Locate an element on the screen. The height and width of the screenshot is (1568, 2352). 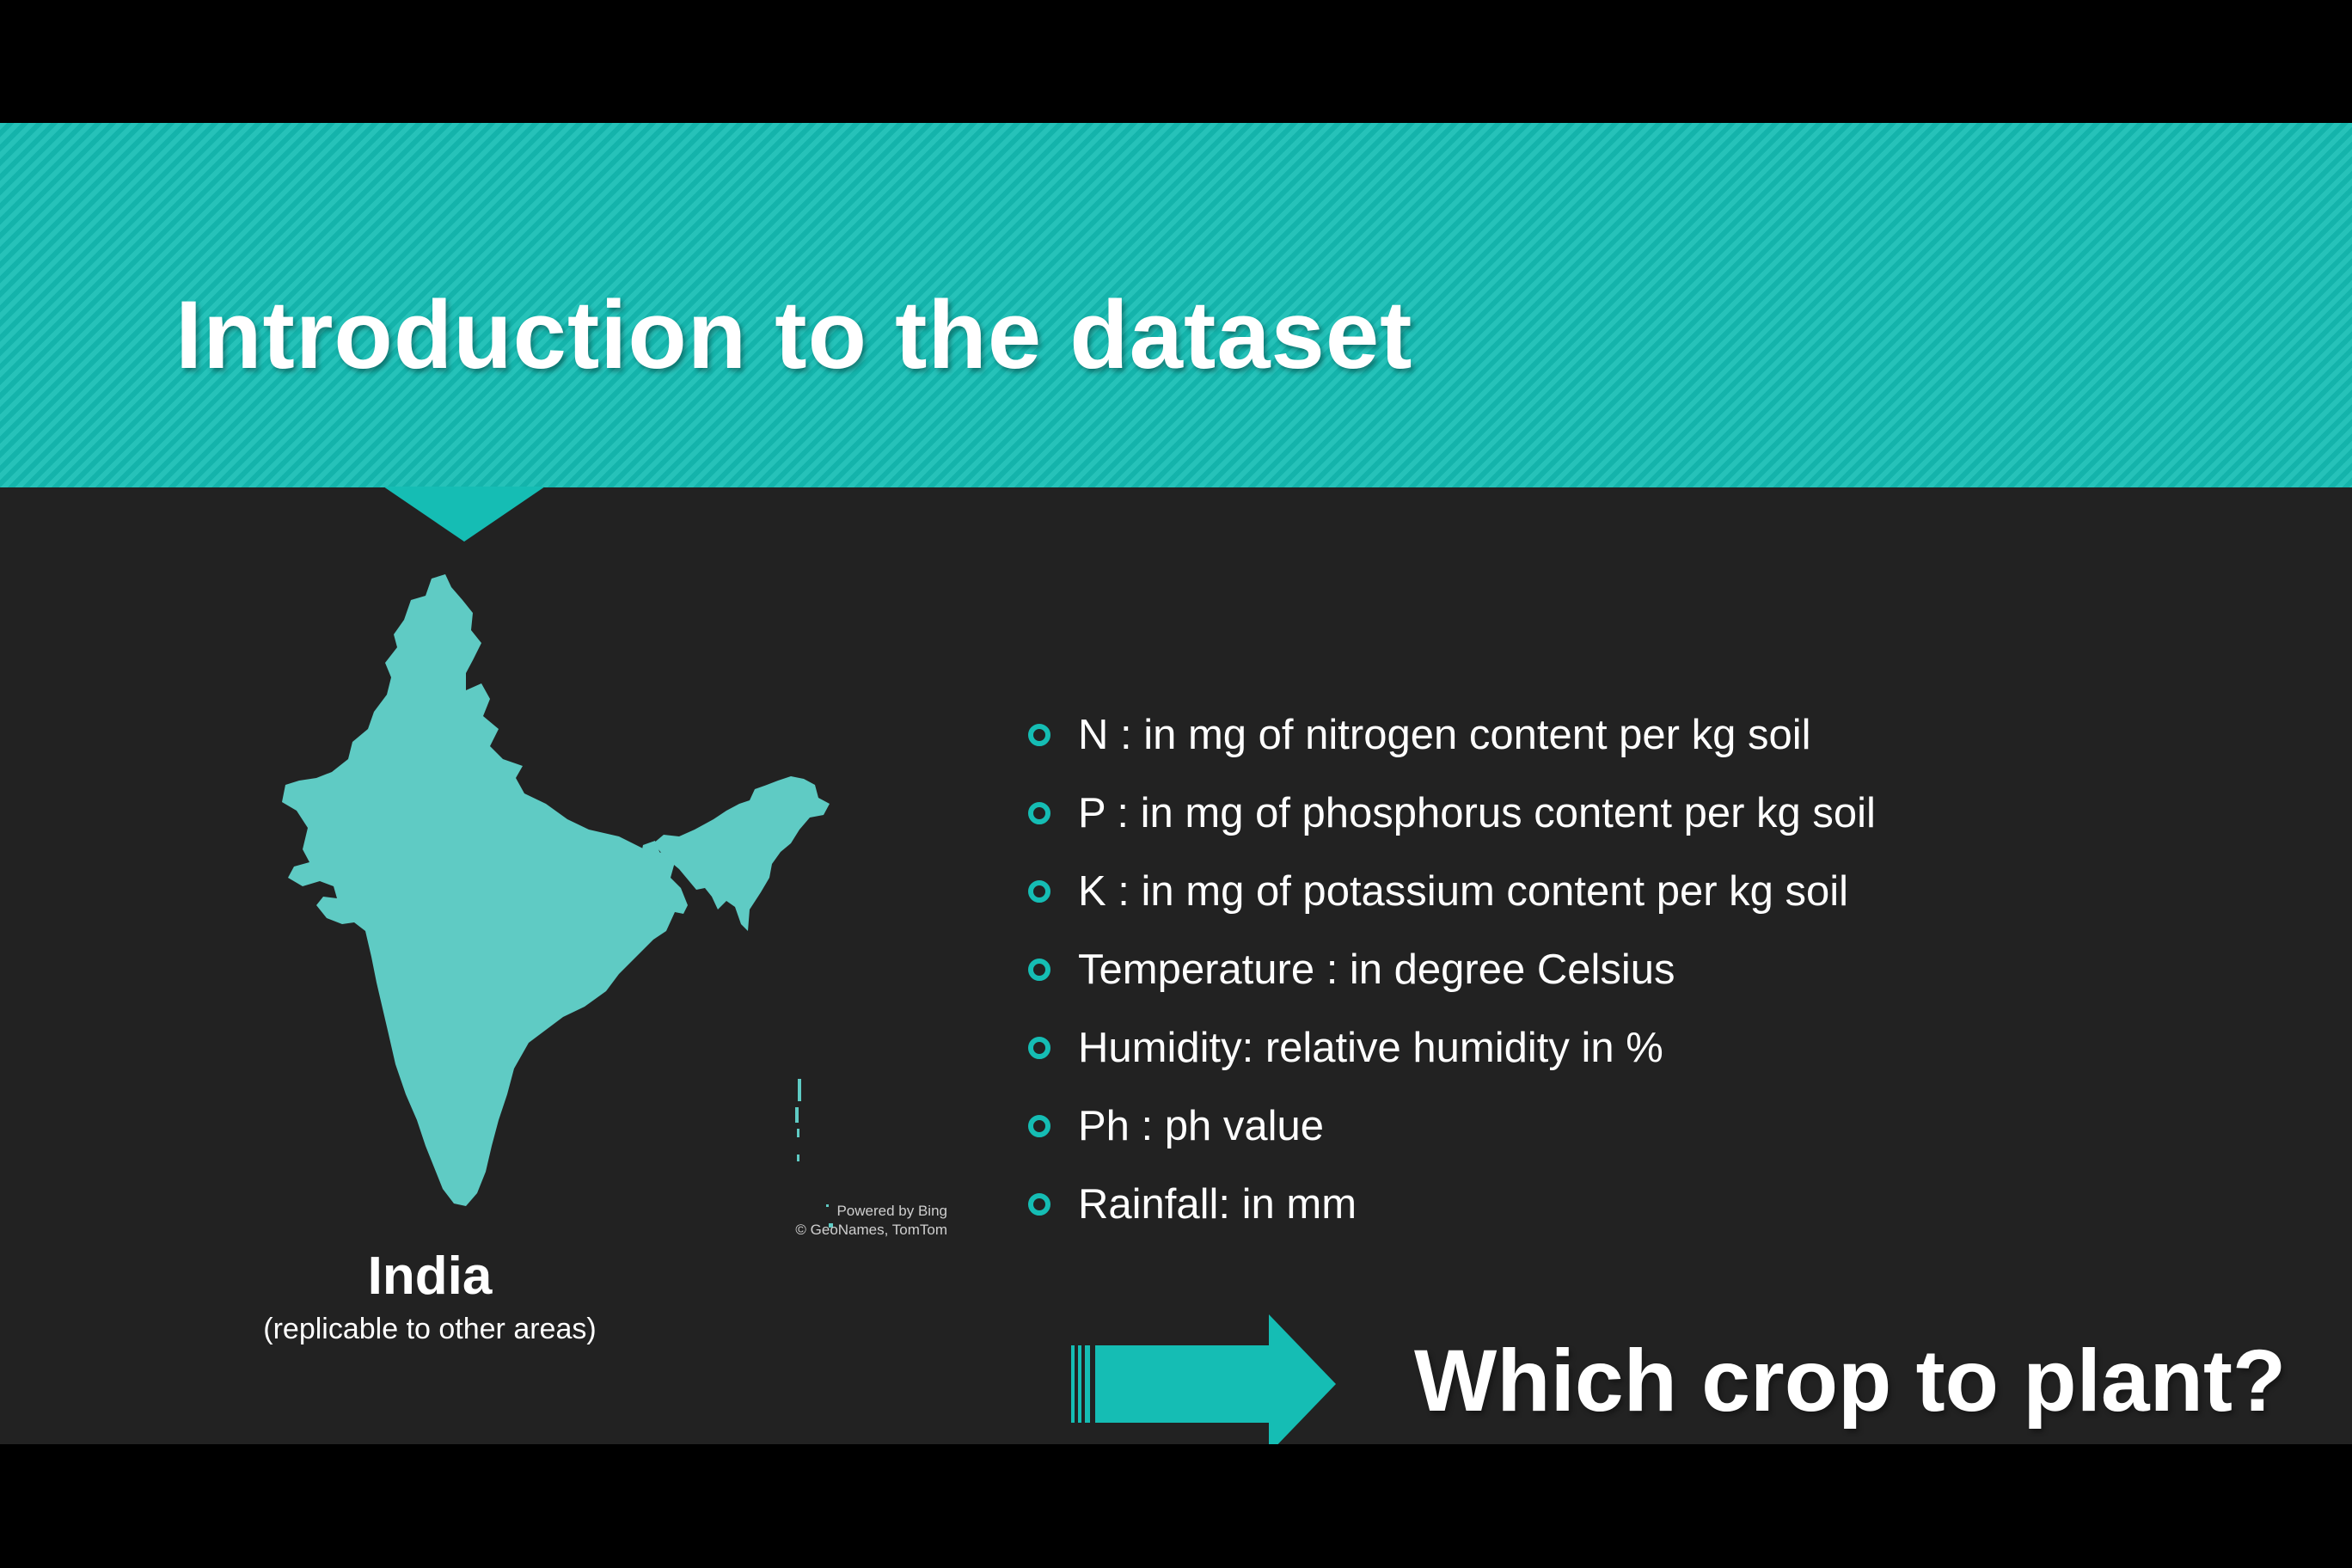
list-item: Humidity: relative humidity in % is located at coordinates (1452, 1047).